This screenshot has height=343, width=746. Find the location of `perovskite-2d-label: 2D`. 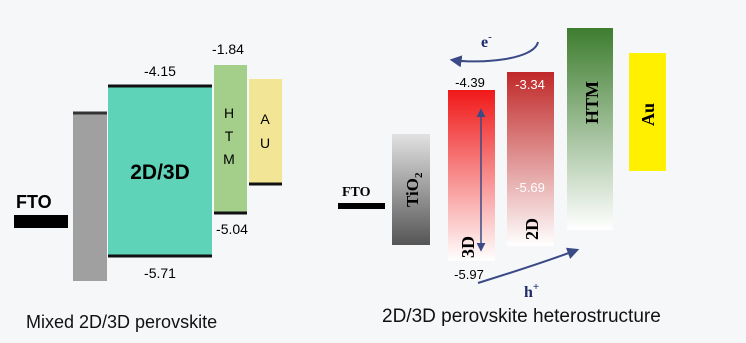

perovskite-2d-label: 2D is located at coordinates (532, 229).